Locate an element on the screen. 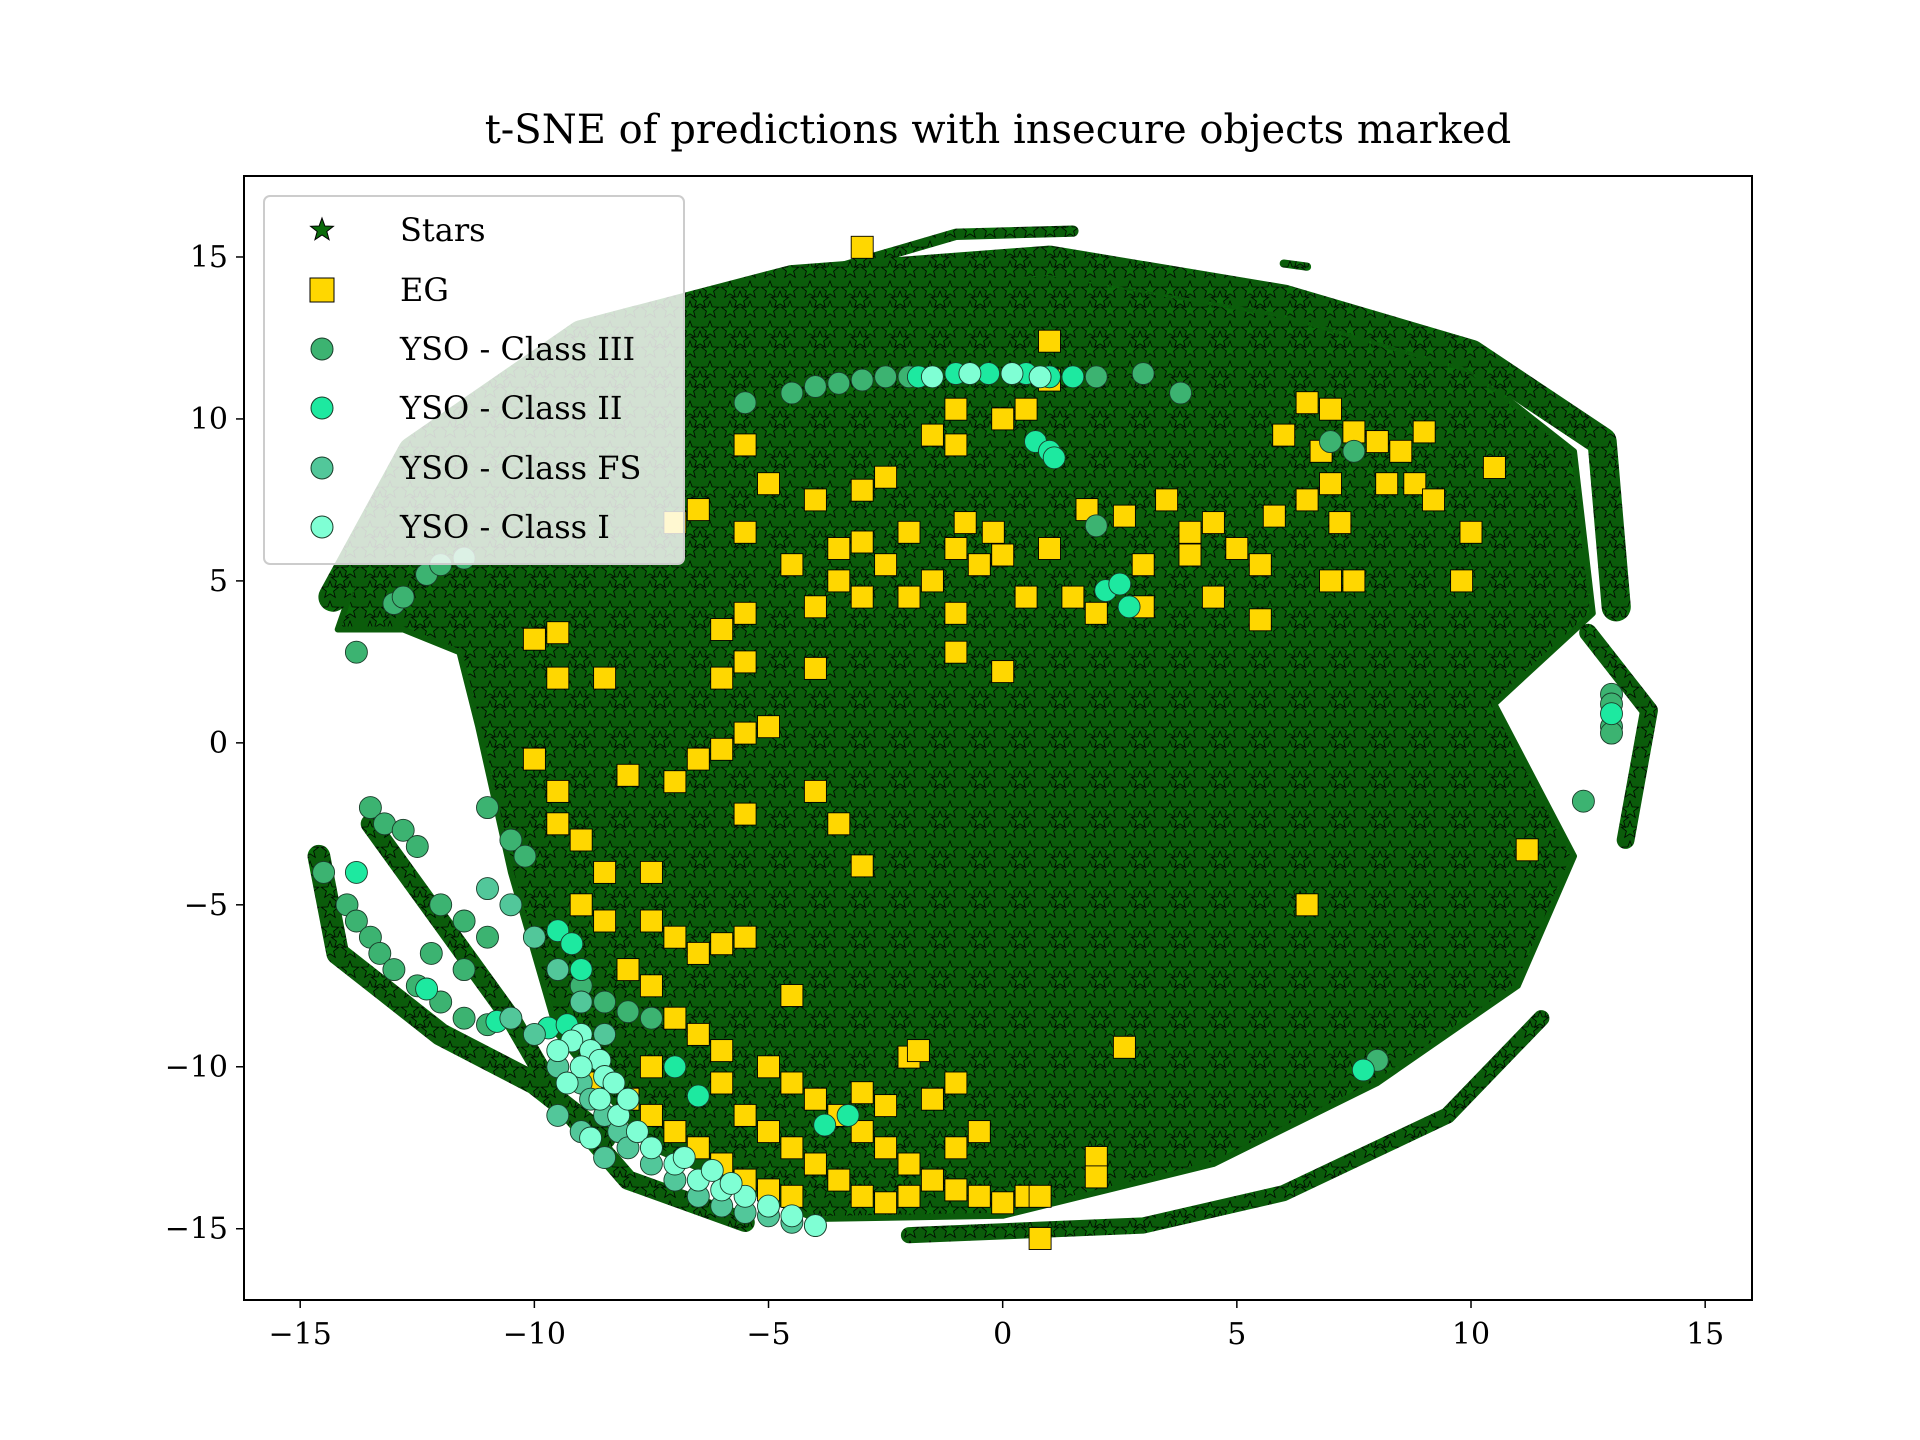 The image size is (1920, 1440). x-tick-label: 10 is located at coordinates (1471, 1334).